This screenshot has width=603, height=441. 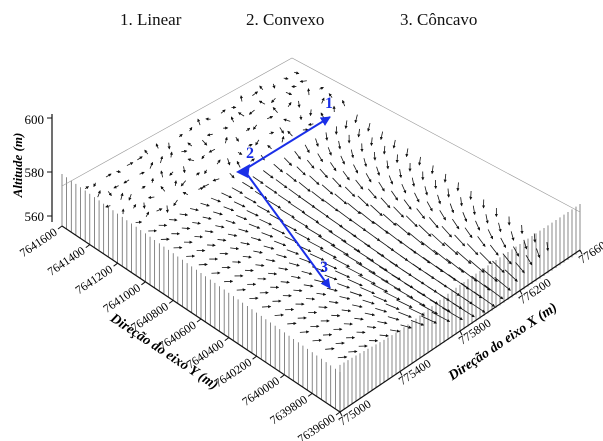 What do you see at coordinates (31, 168) in the screenshot?
I see `z-axis: 600 580 560 Altitude (m)` at bounding box center [31, 168].